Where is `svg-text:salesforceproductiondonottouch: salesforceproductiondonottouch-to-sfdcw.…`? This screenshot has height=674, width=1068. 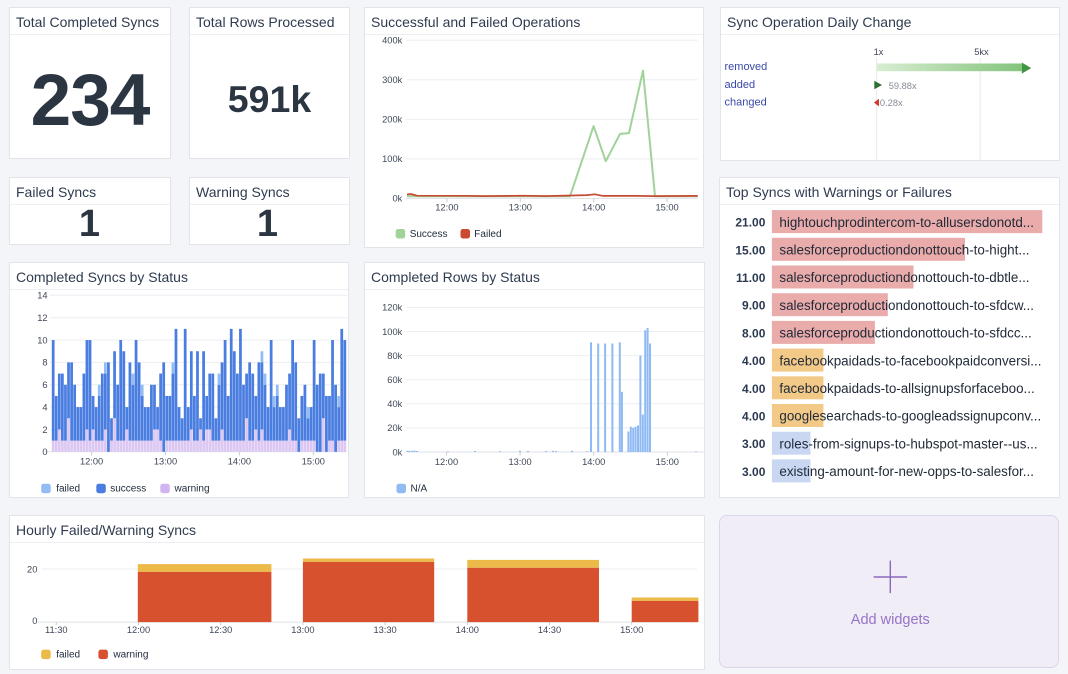
svg-text:salesforceproductiondonottouch: salesforceproductiondonottouch-to-sfdcw.… is located at coordinates (906, 305).